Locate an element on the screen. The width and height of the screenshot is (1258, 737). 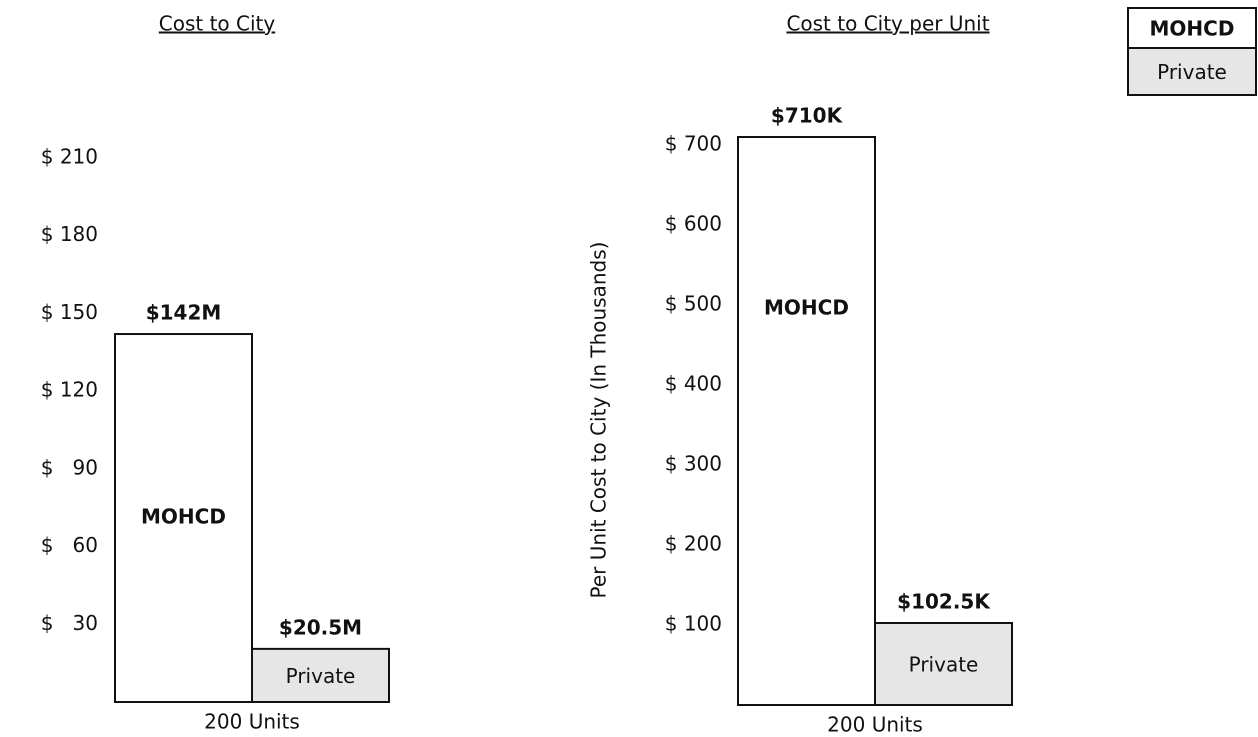
y-tick-label: $ 120 is located at coordinates (69, 390).